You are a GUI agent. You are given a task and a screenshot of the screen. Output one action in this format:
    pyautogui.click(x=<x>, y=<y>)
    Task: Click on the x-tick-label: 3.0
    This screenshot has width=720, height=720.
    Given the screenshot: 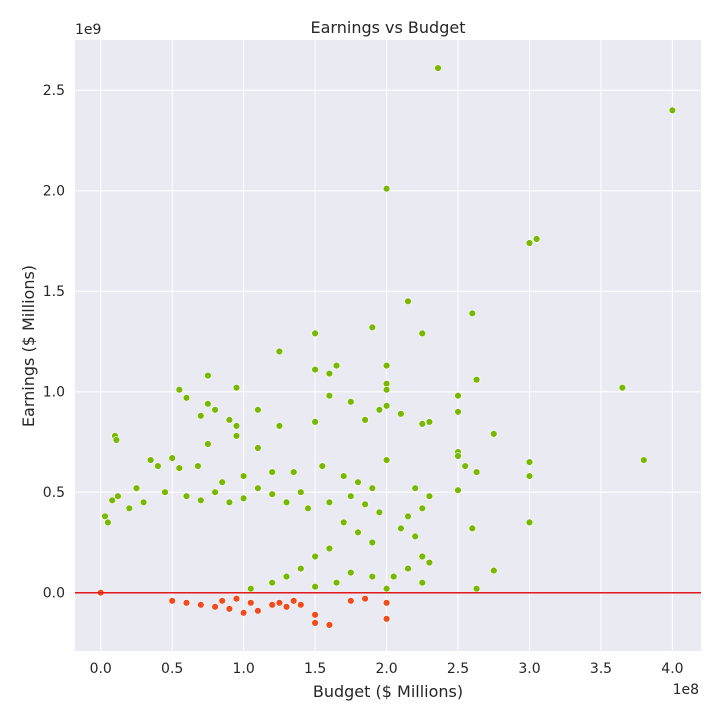 What is the action you would take?
    pyautogui.click(x=529, y=669)
    